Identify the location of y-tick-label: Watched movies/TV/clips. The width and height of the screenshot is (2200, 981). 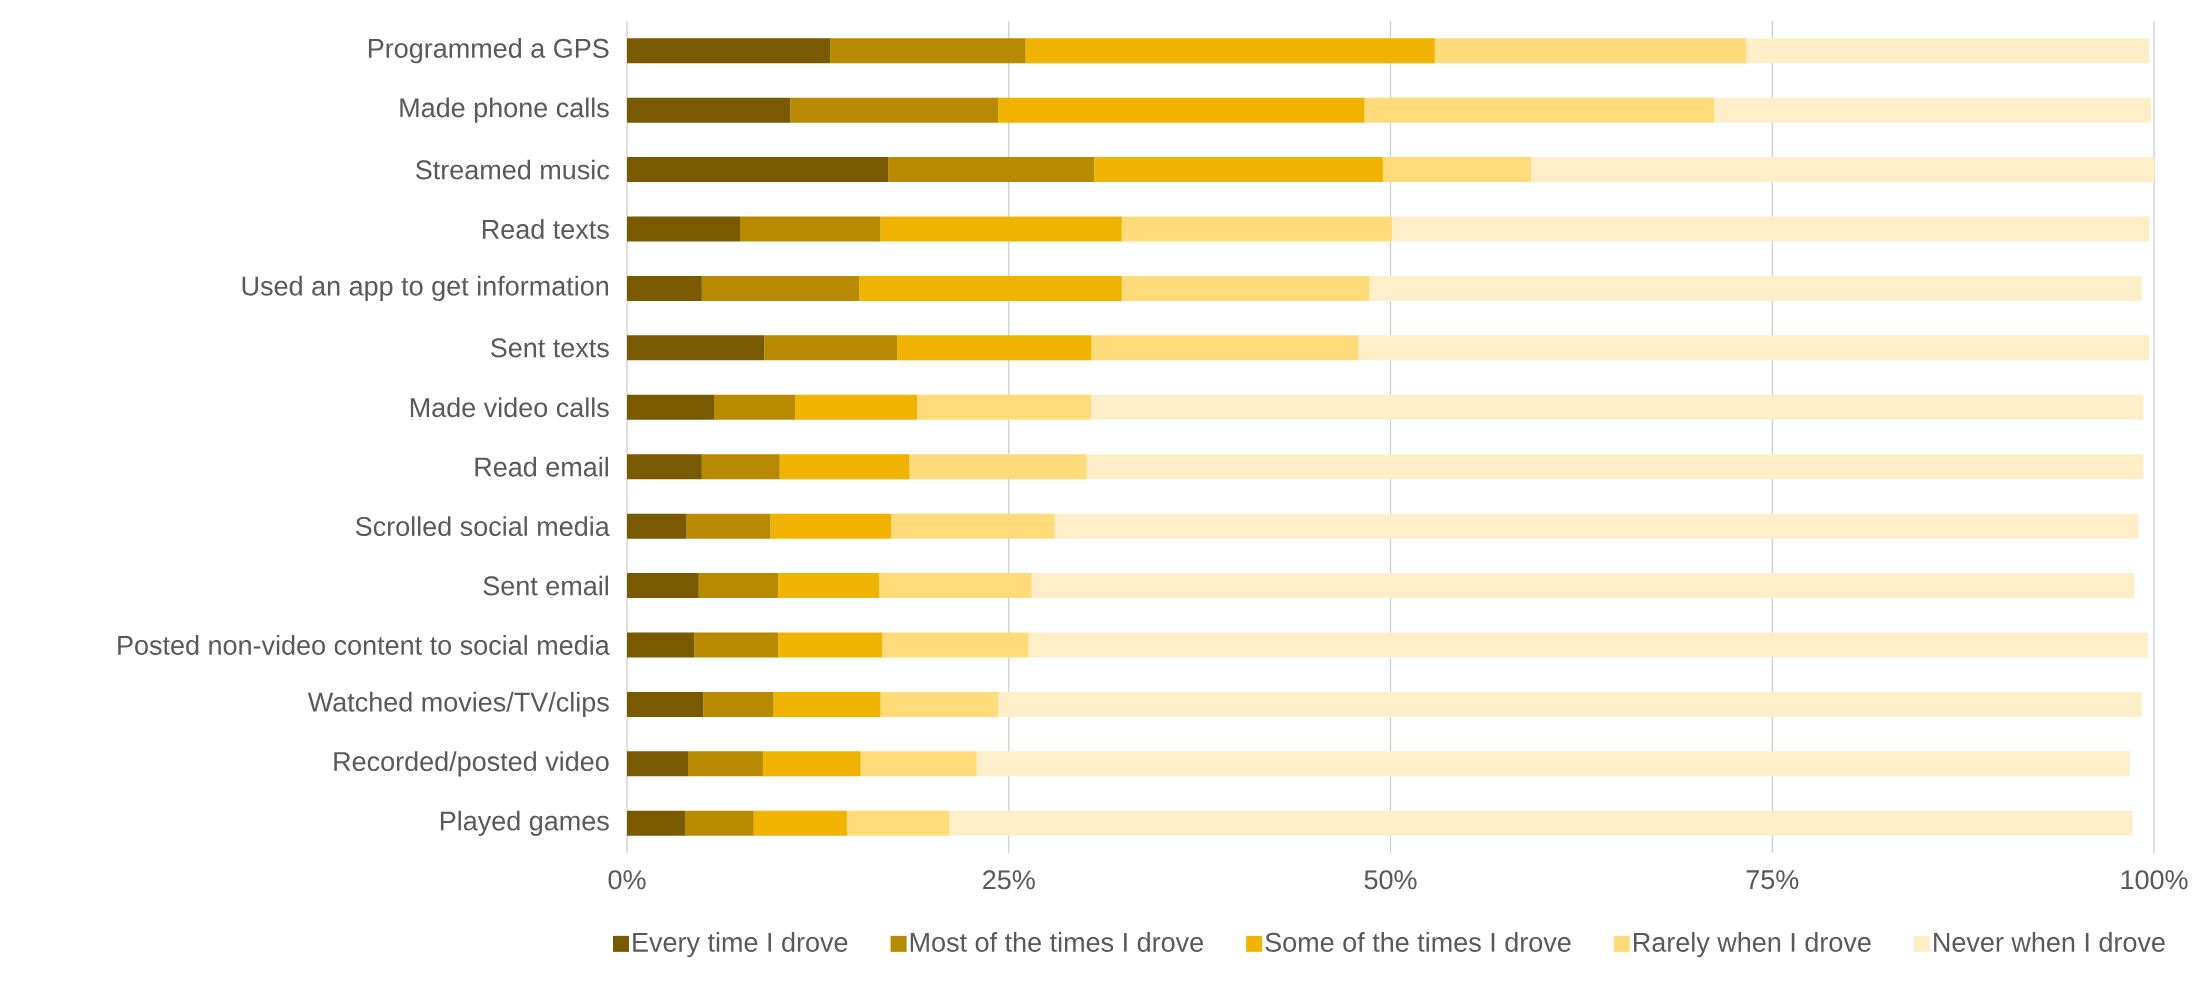
(458, 704).